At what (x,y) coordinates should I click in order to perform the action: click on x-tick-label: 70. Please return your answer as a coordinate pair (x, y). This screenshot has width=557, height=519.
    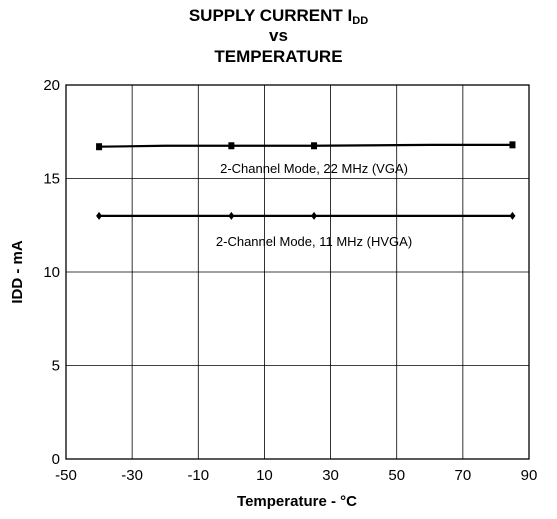
    Looking at the image, I should click on (463, 475).